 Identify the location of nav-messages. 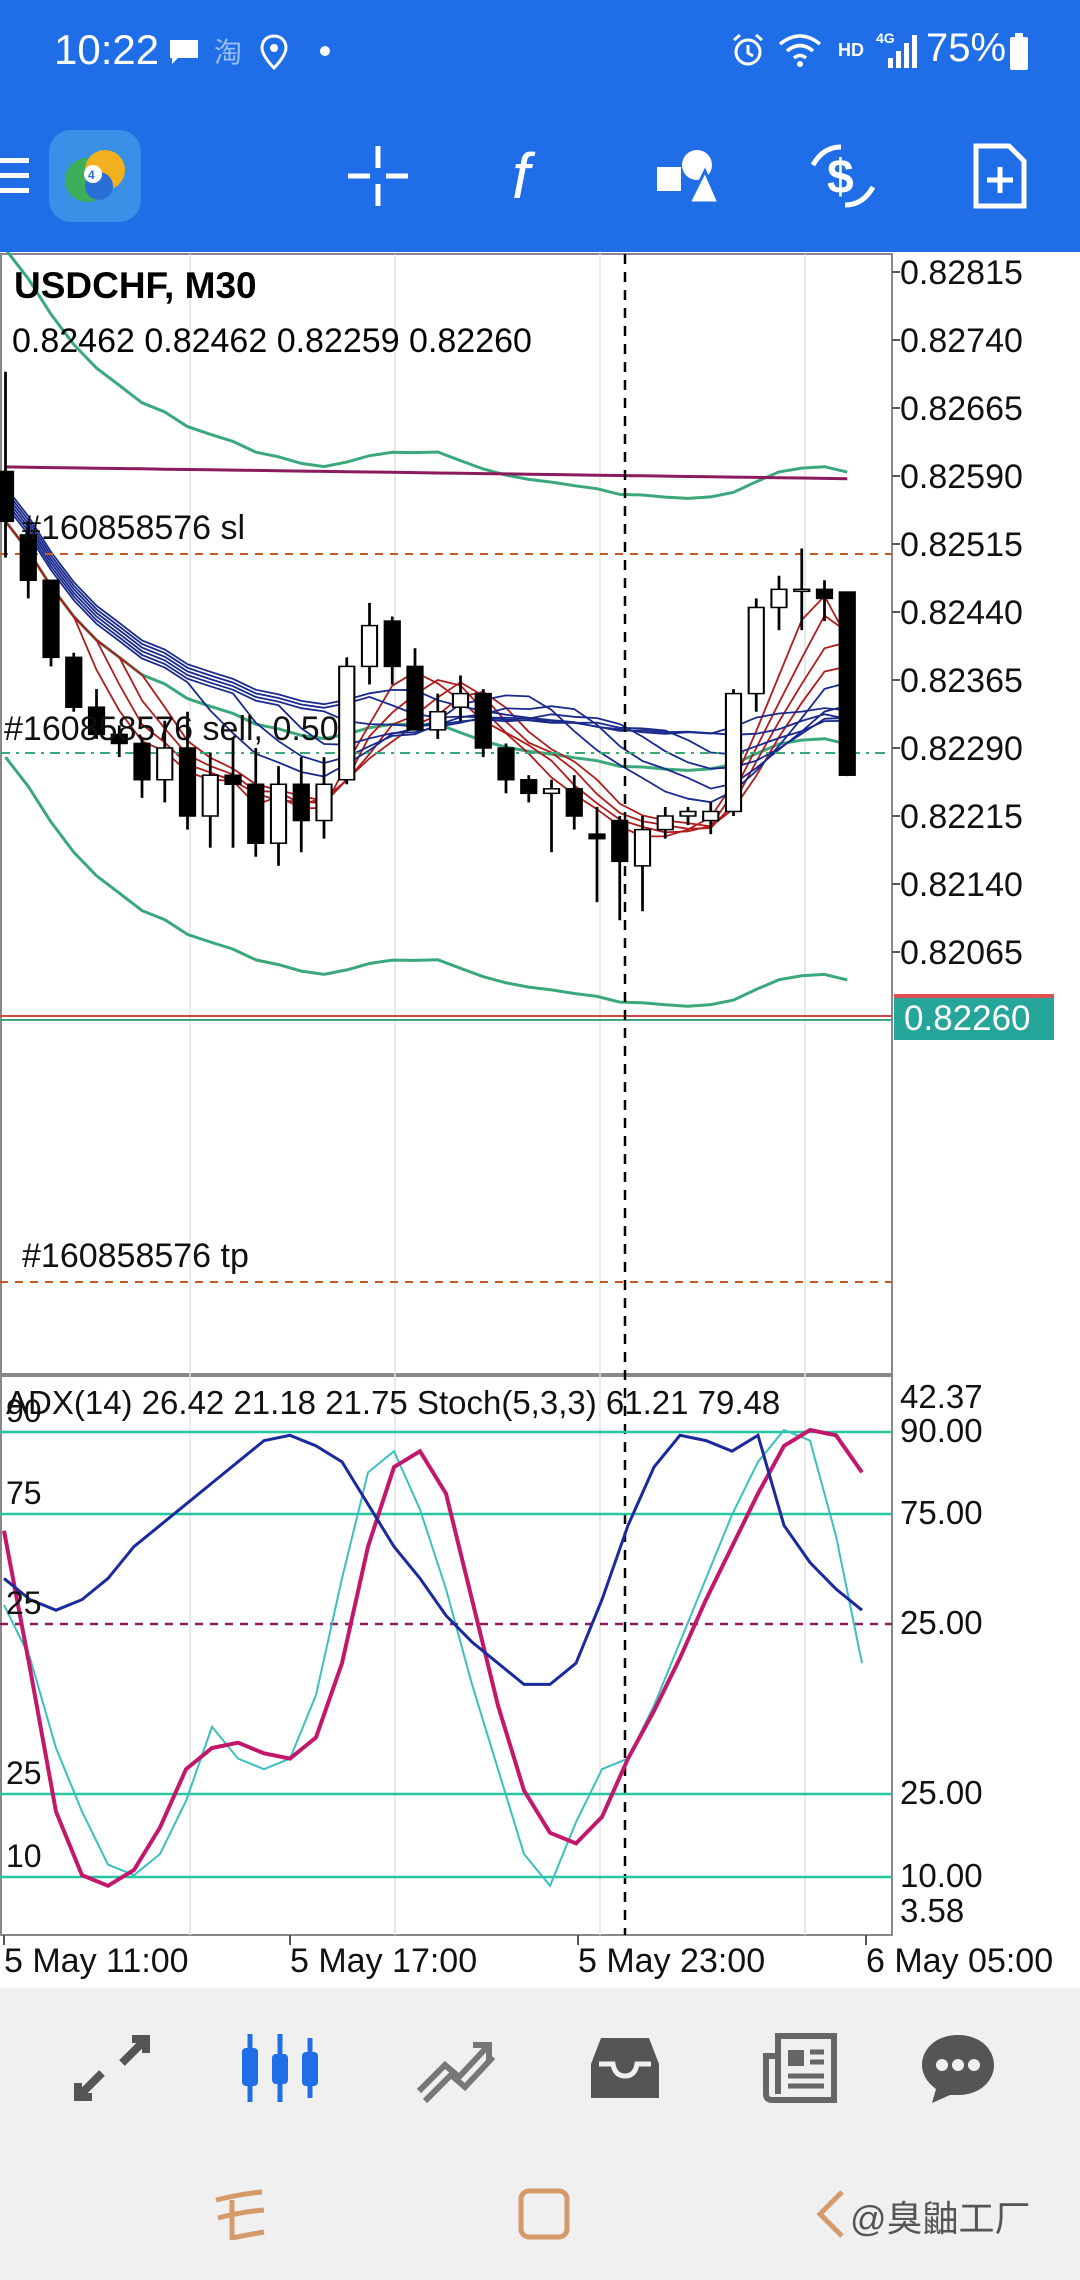
(958, 2068).